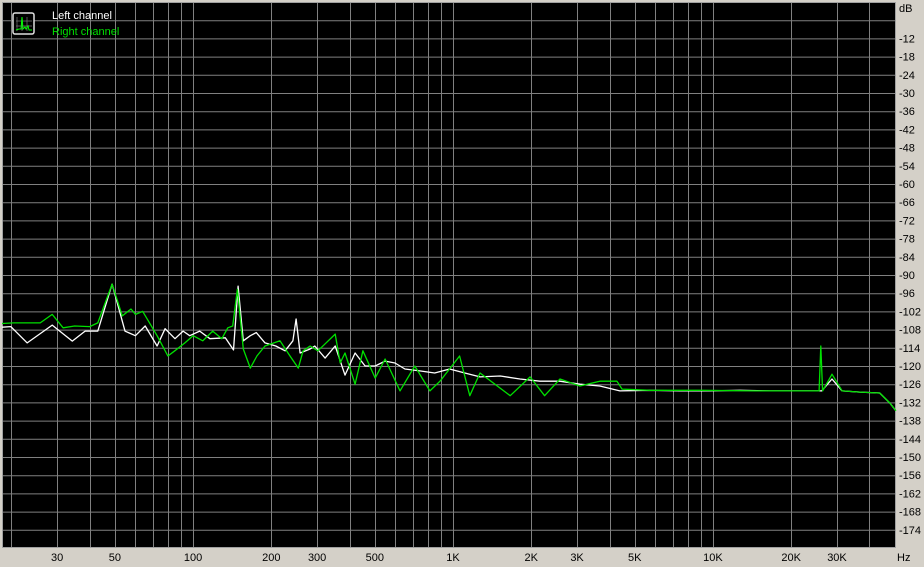 The height and width of the screenshot is (567, 924). I want to click on y-tick-label: -150, so click(910, 458).